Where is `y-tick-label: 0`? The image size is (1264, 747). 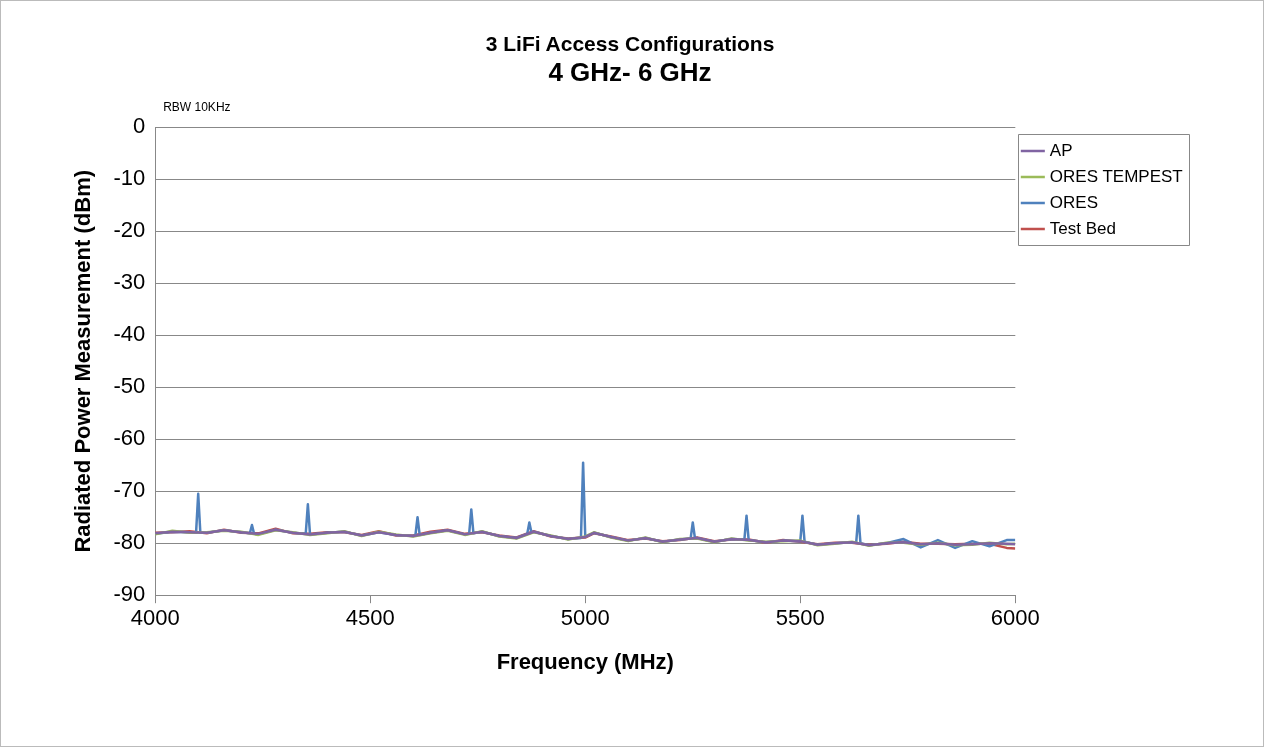 y-tick-label: 0 is located at coordinates (139, 126).